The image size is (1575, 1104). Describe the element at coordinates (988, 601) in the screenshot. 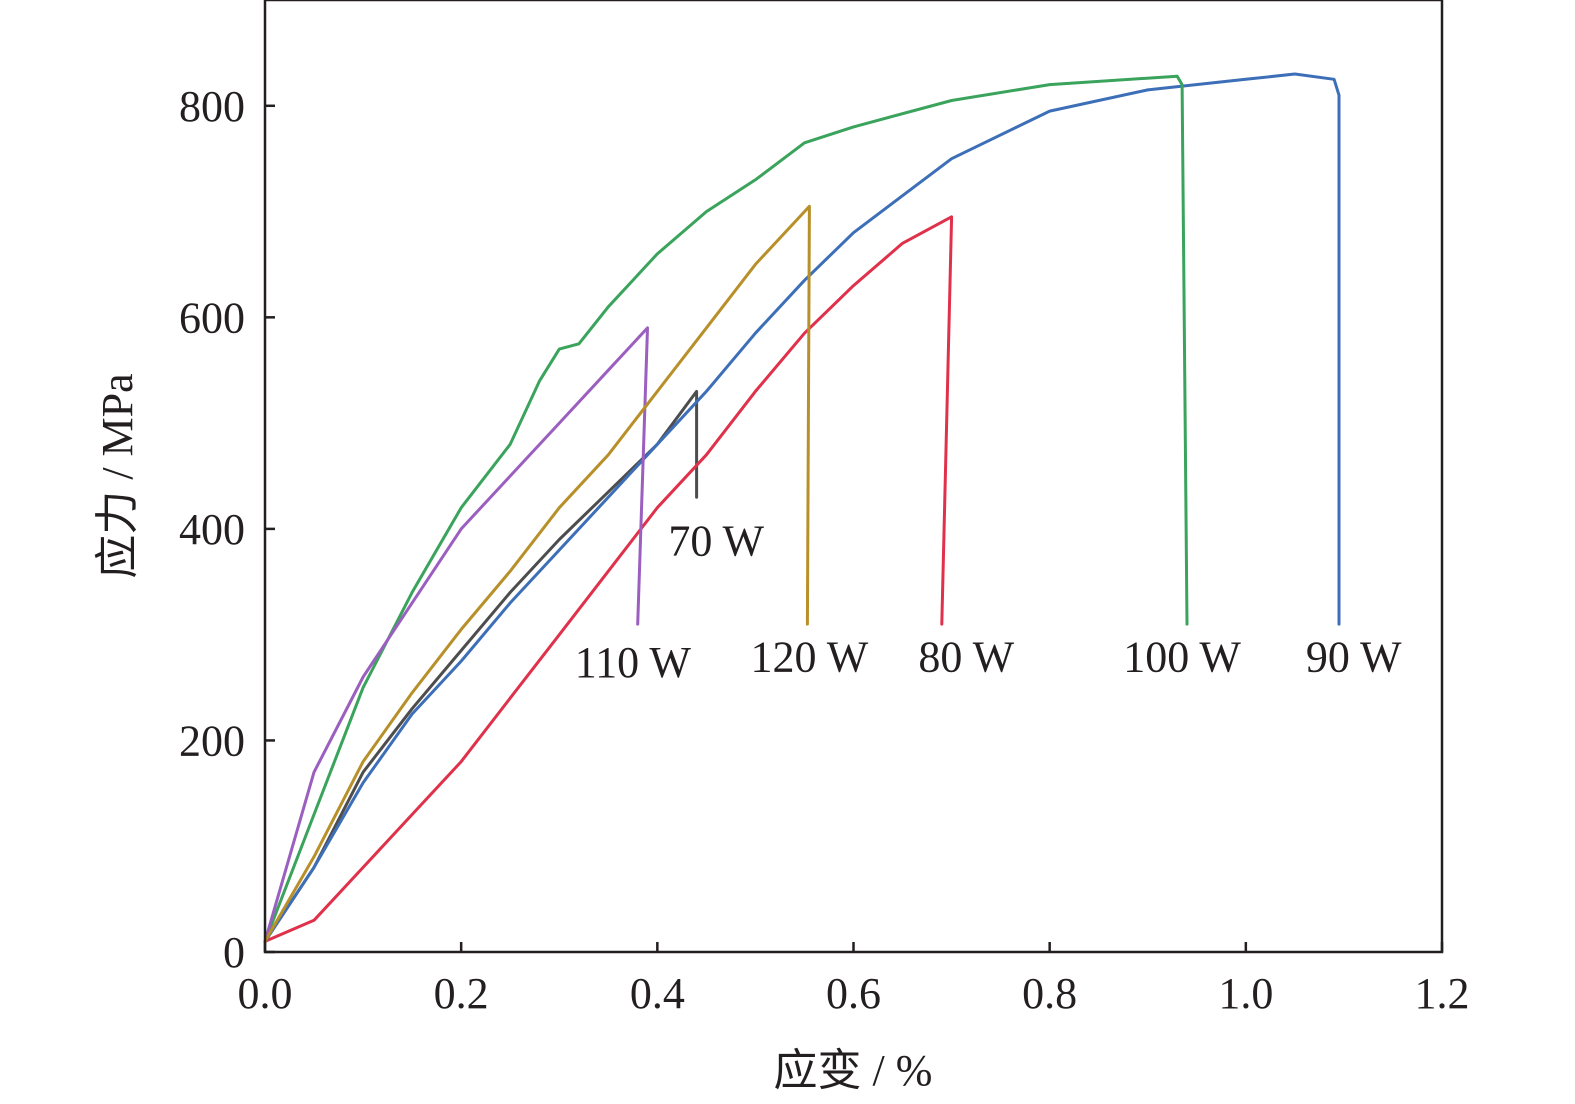

I see `series-labels: 70 W 110 W 120 W 80 W 100 W 90 W` at that location.